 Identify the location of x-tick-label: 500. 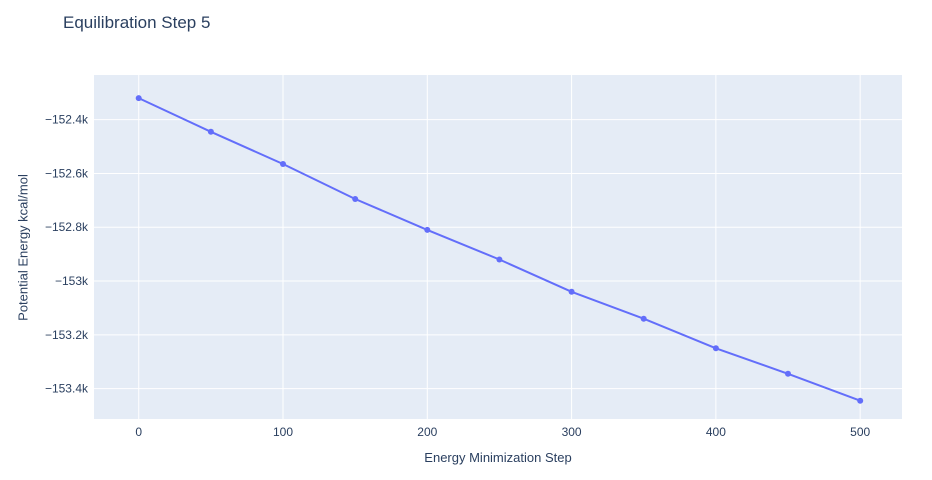
(860, 432).